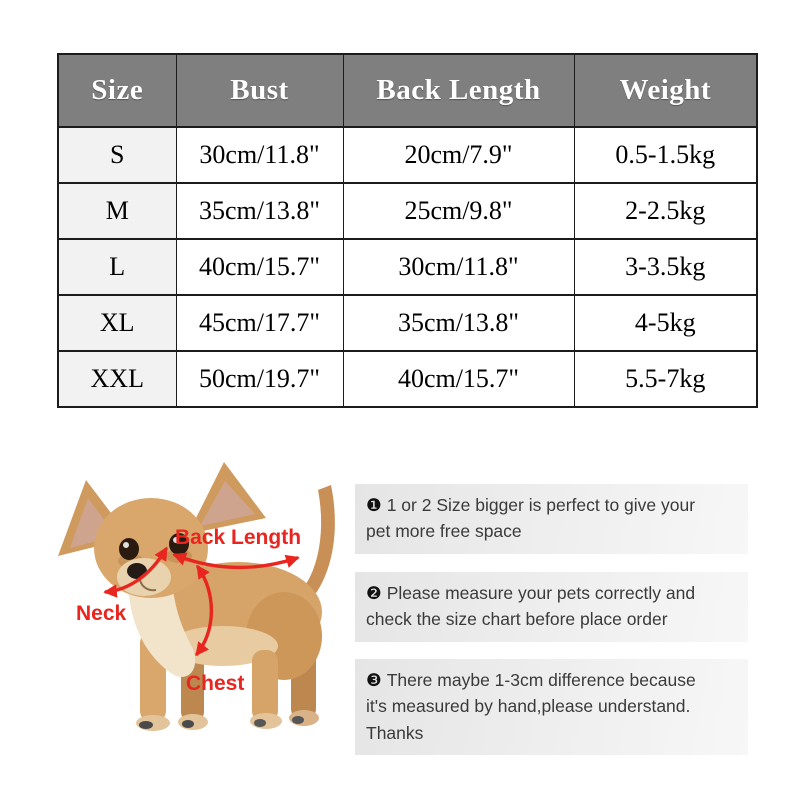  What do you see at coordinates (135, 572) in the screenshot?
I see `neck-arrow` at bounding box center [135, 572].